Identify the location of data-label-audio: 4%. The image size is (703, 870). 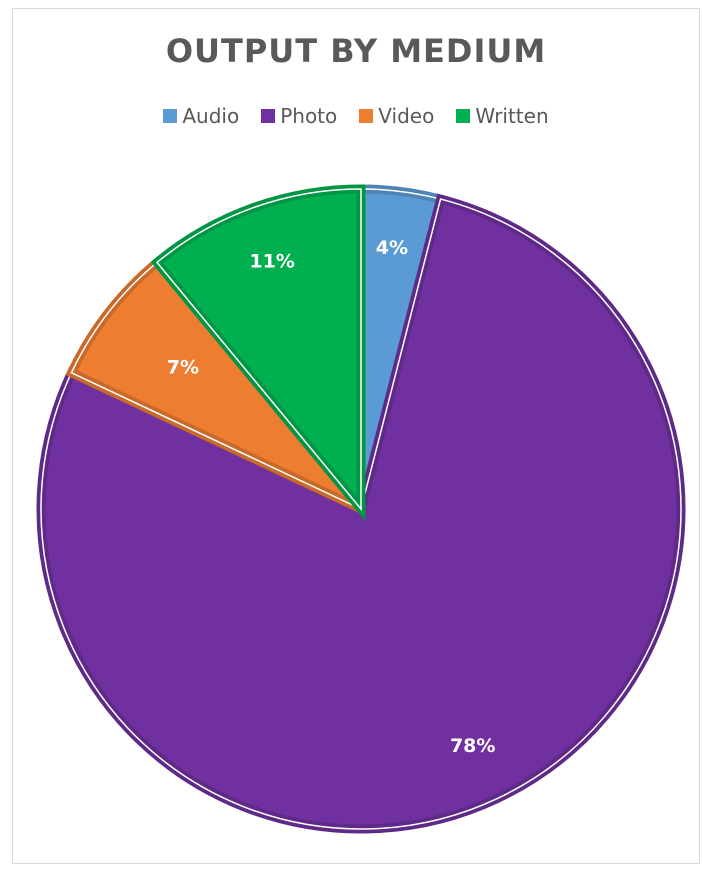
(392, 248).